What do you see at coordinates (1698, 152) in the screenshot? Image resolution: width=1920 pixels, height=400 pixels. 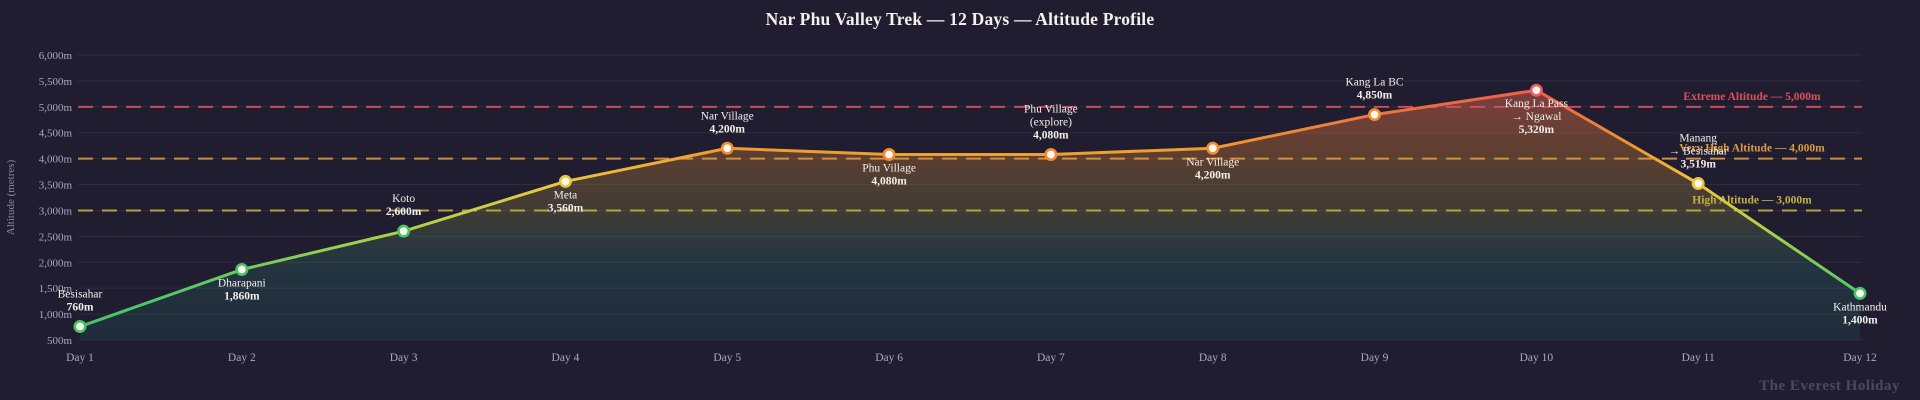 I see `data-point-label: → Besisahar` at bounding box center [1698, 152].